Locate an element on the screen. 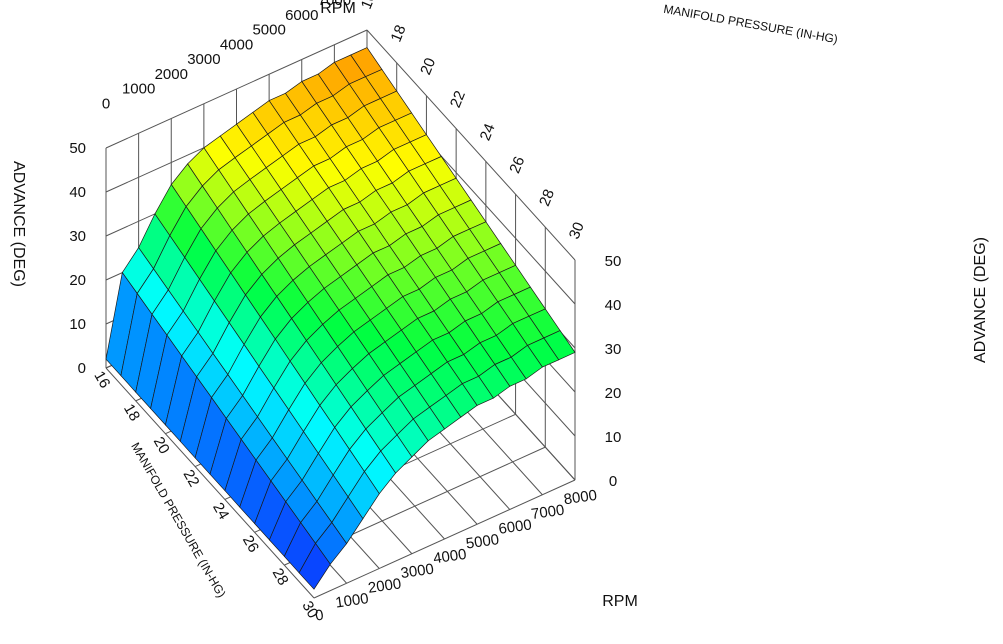  right-advance-tick-label: 0 is located at coordinates (613, 481).